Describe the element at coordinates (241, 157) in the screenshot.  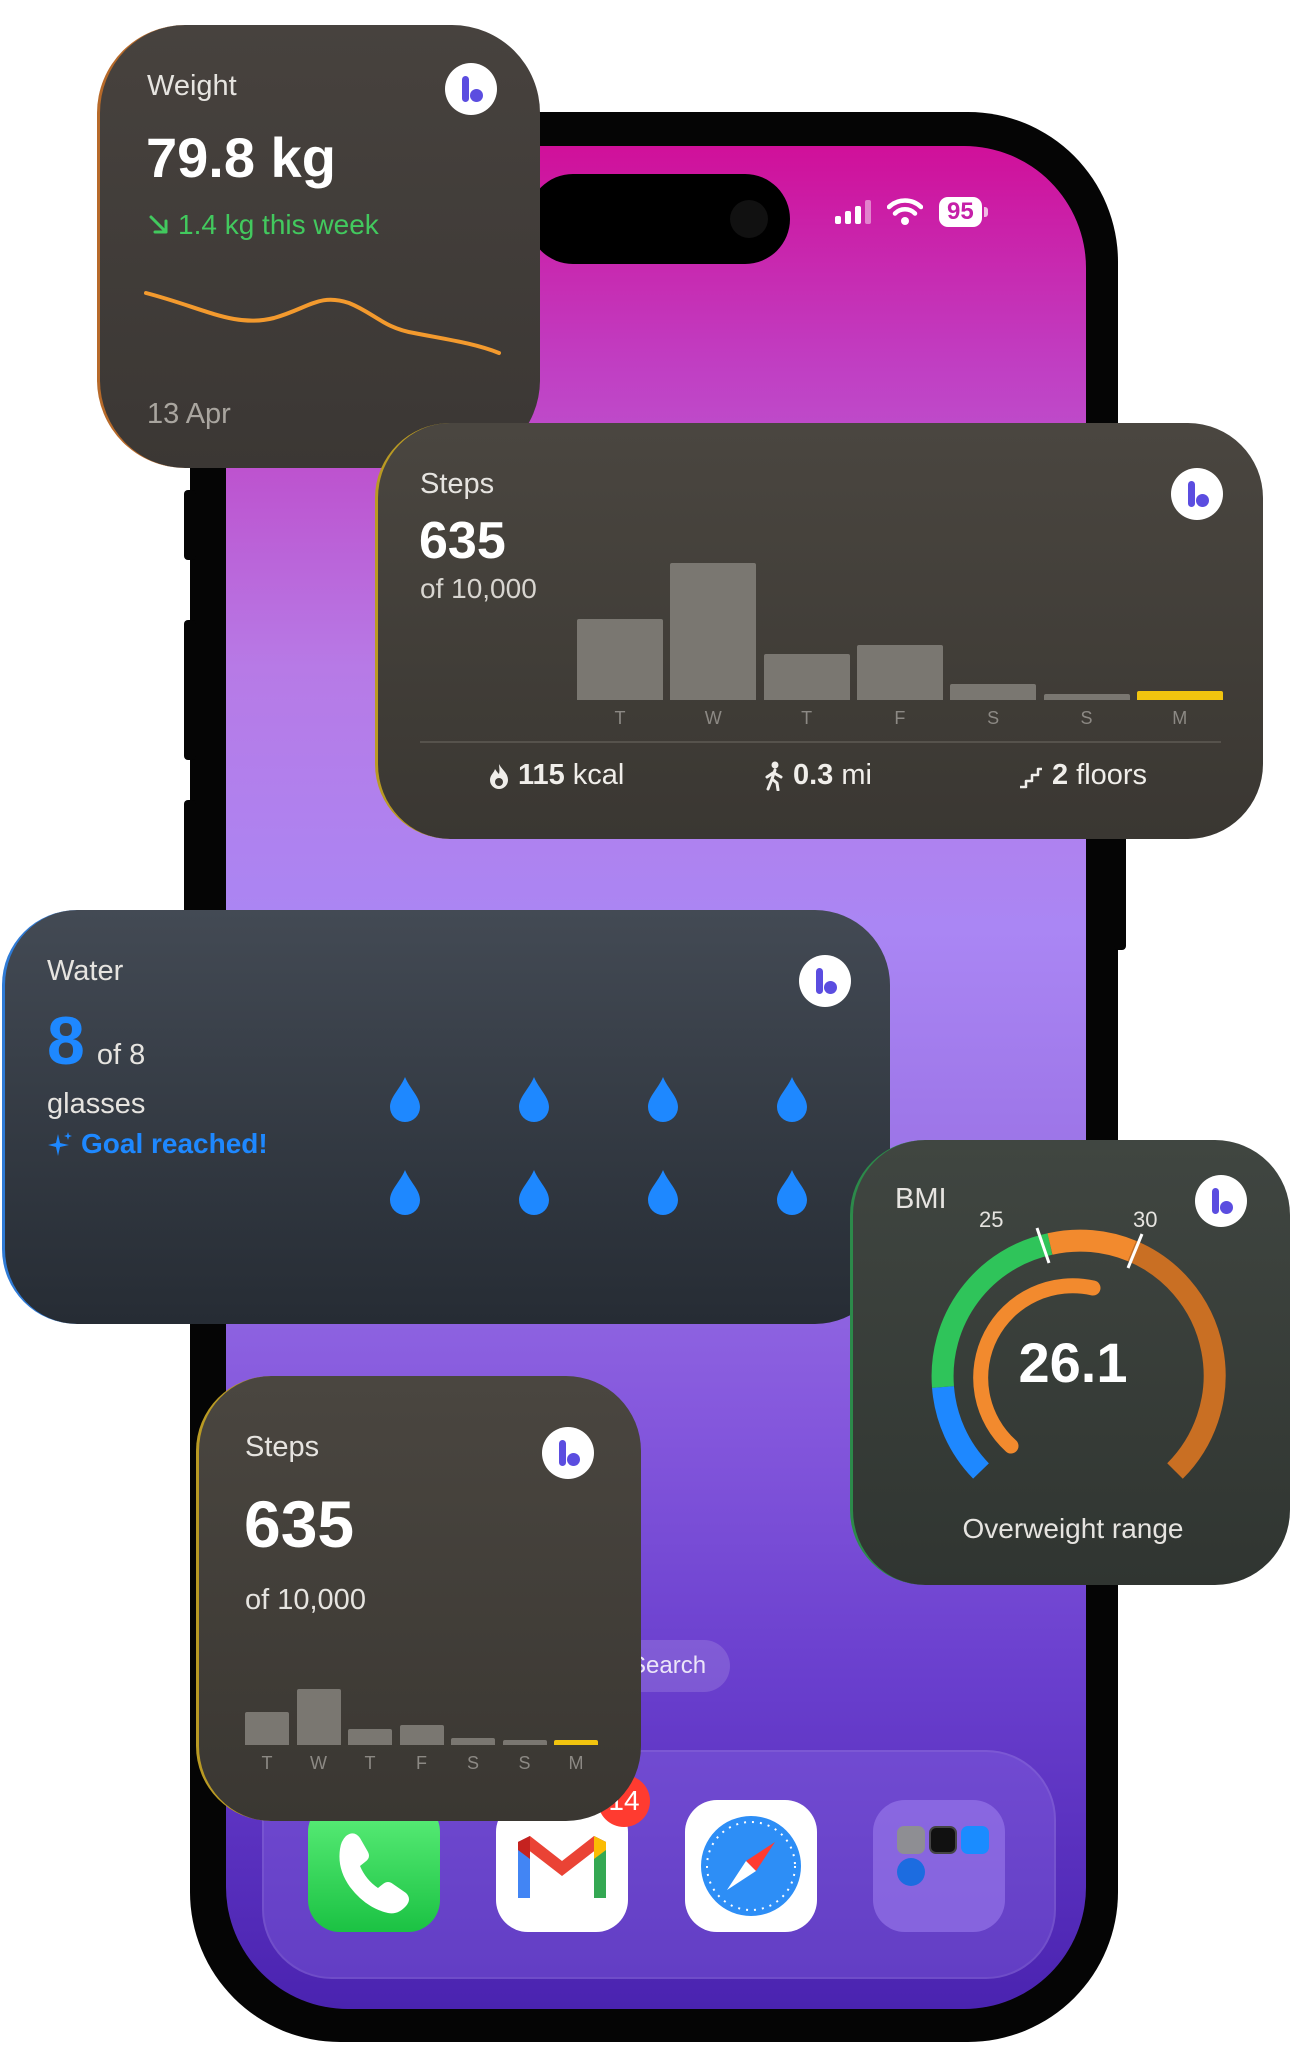
I see `weight-value: 79.8 kg` at that location.